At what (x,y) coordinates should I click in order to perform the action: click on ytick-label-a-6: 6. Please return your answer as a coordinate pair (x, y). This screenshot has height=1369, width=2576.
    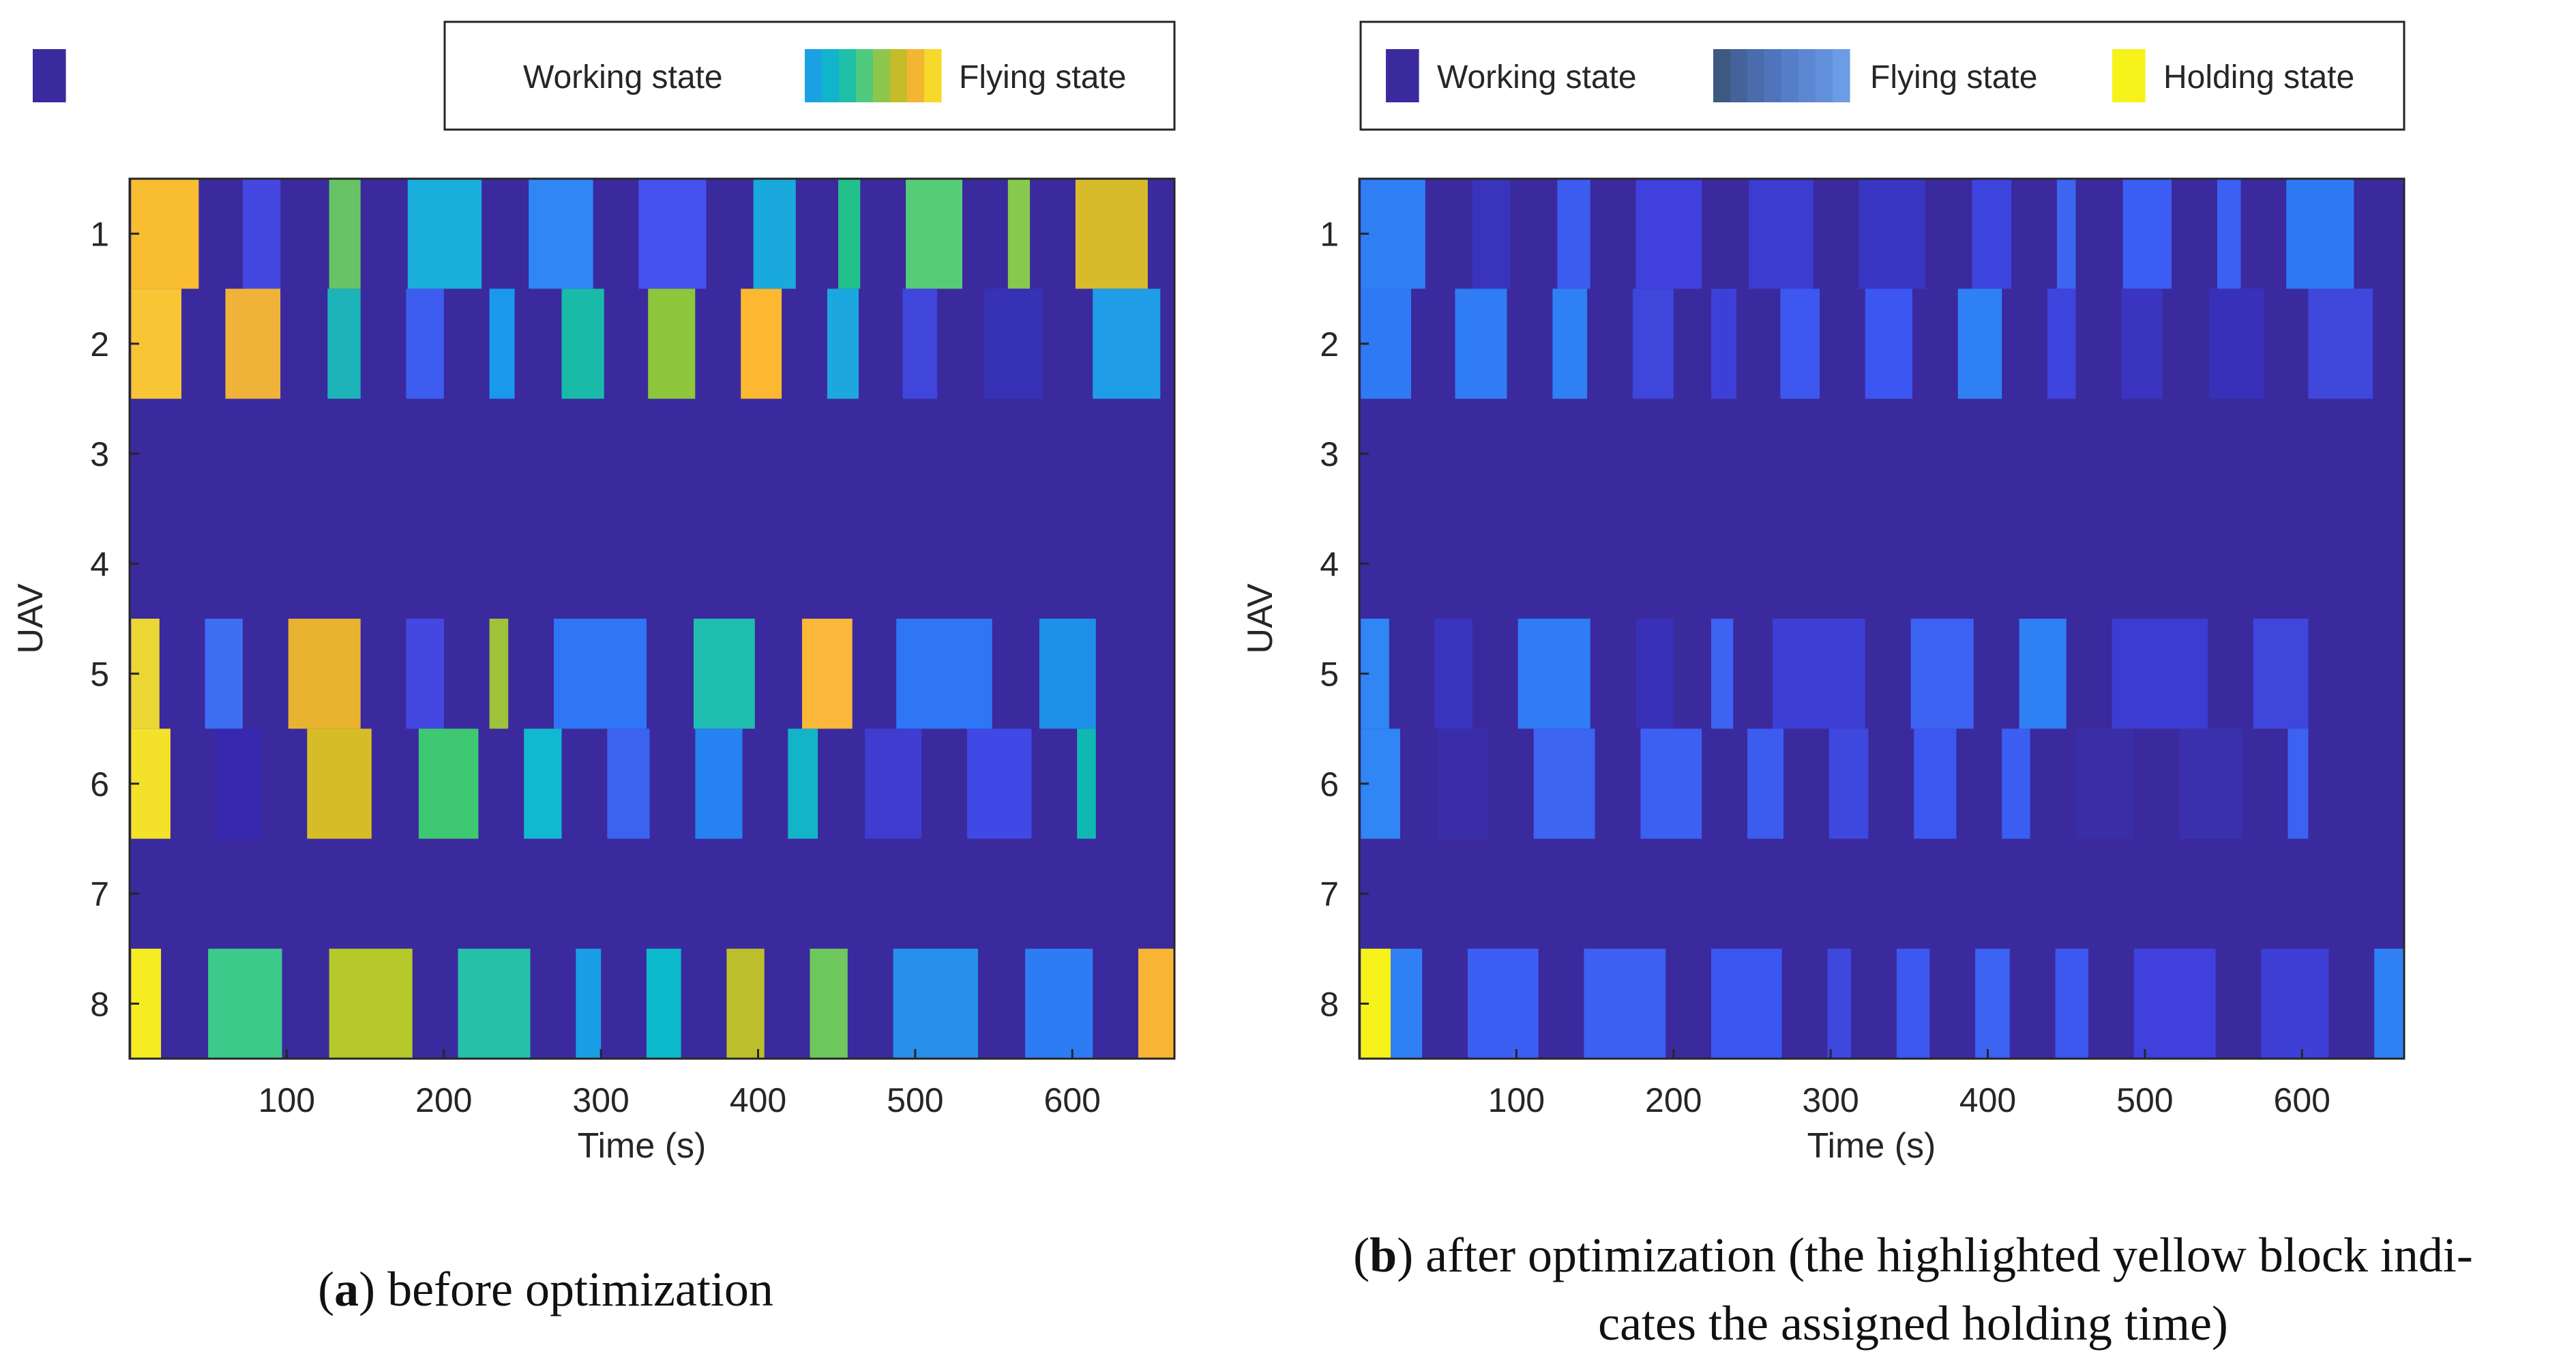
    Looking at the image, I should click on (99, 784).